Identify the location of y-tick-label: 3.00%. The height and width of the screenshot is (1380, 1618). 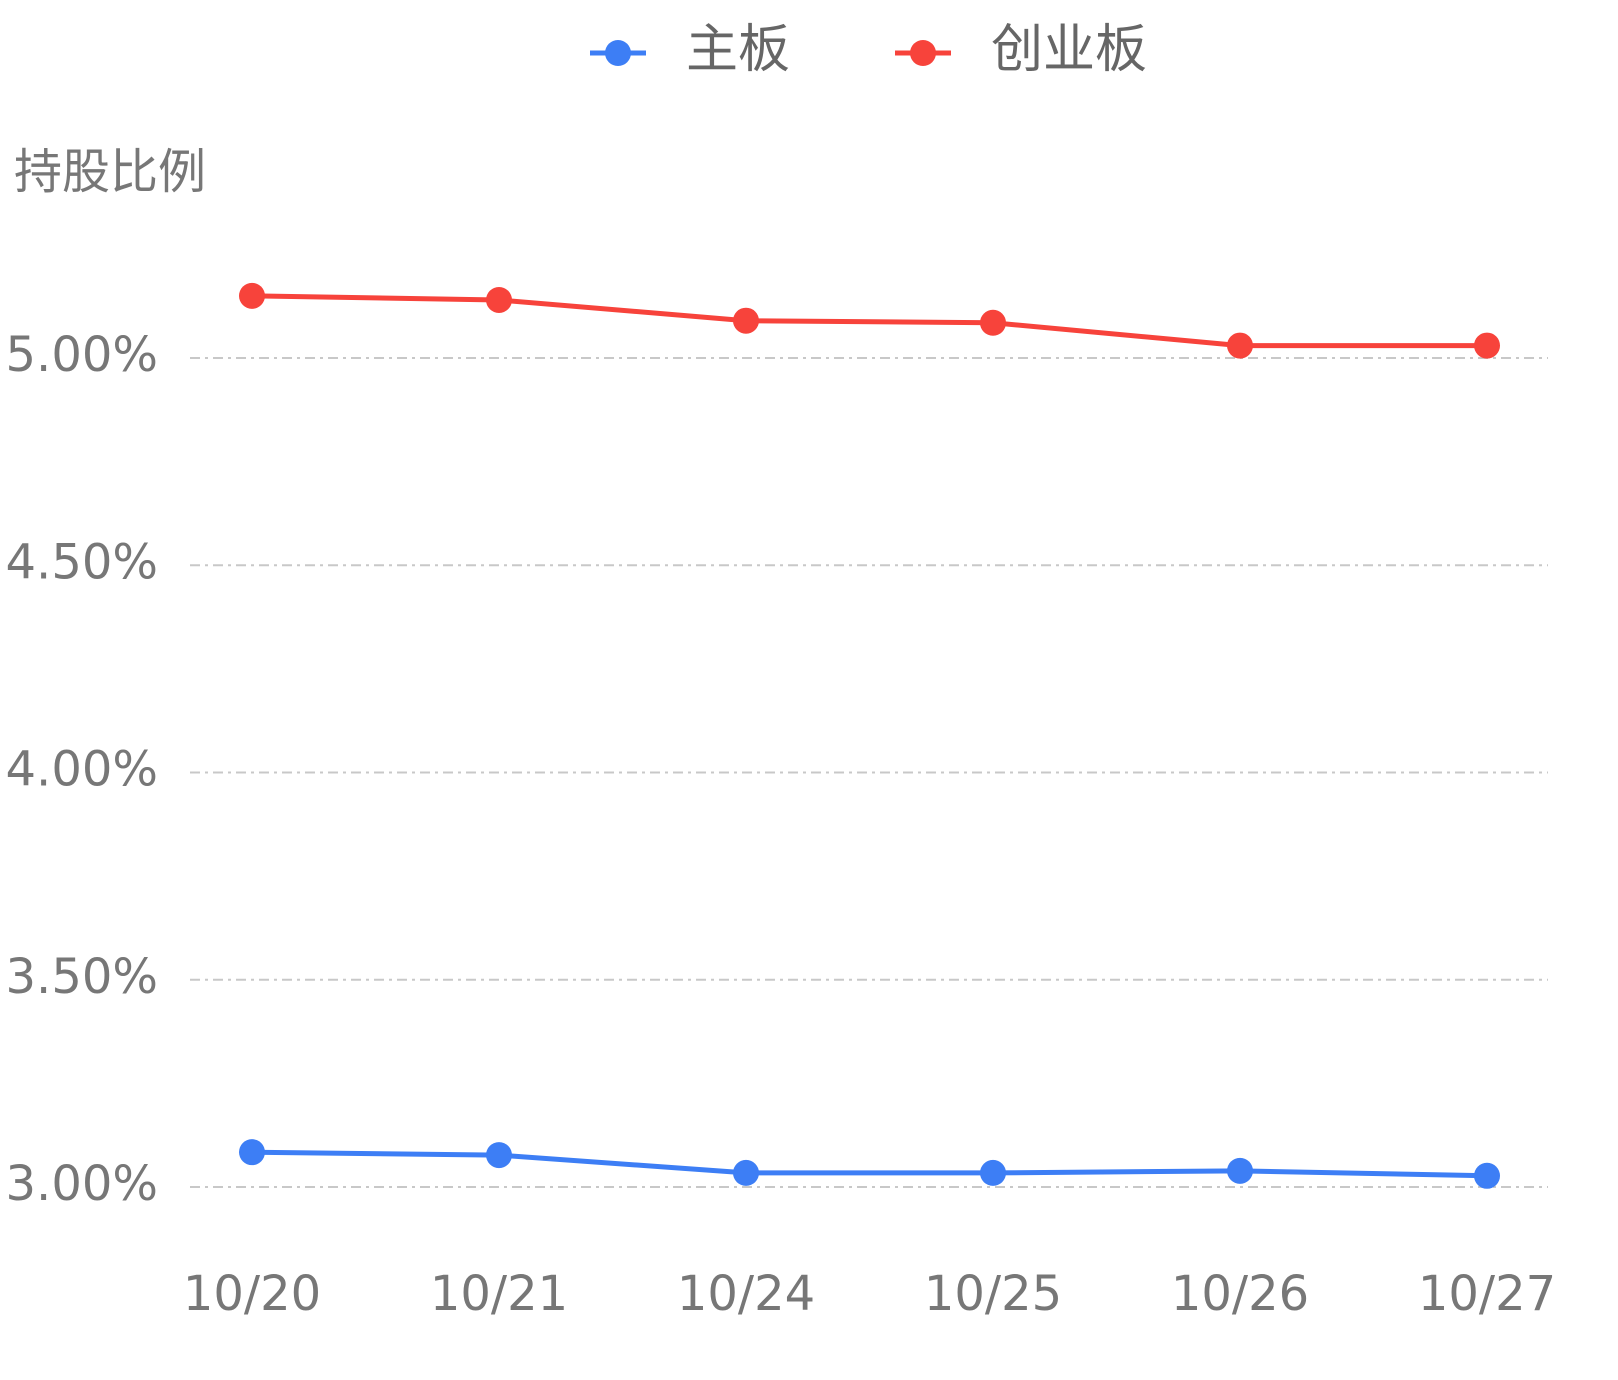
(82, 1184).